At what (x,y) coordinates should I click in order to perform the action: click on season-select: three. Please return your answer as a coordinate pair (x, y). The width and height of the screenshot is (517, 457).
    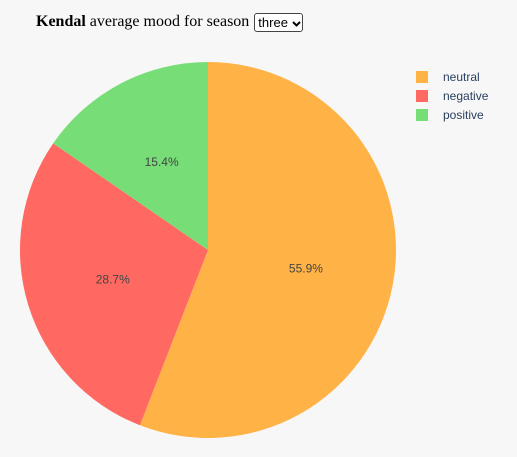
    Looking at the image, I should click on (278, 22).